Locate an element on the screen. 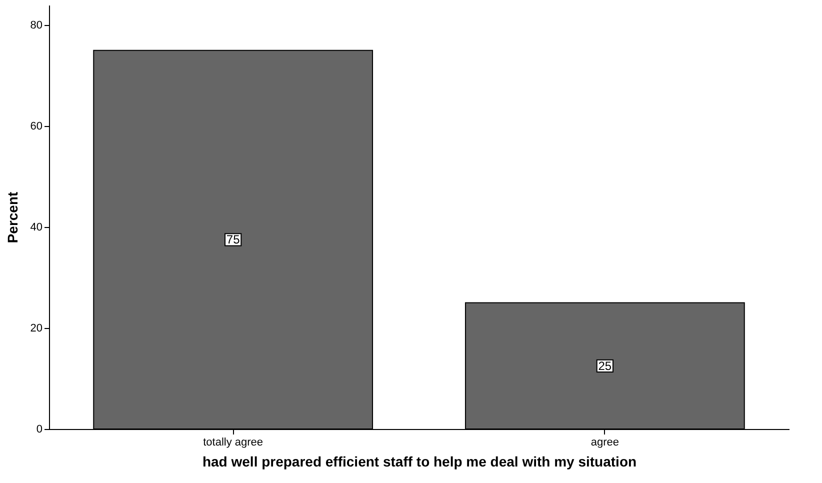 Image resolution: width=822 pixels, height=483 pixels. y-axis-title: Percent is located at coordinates (12, 217).